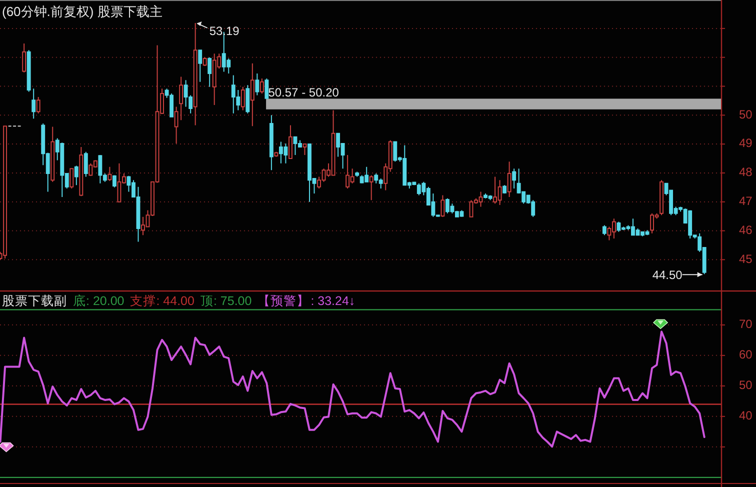  I want to click on annotation: 44.50, so click(667, 275).